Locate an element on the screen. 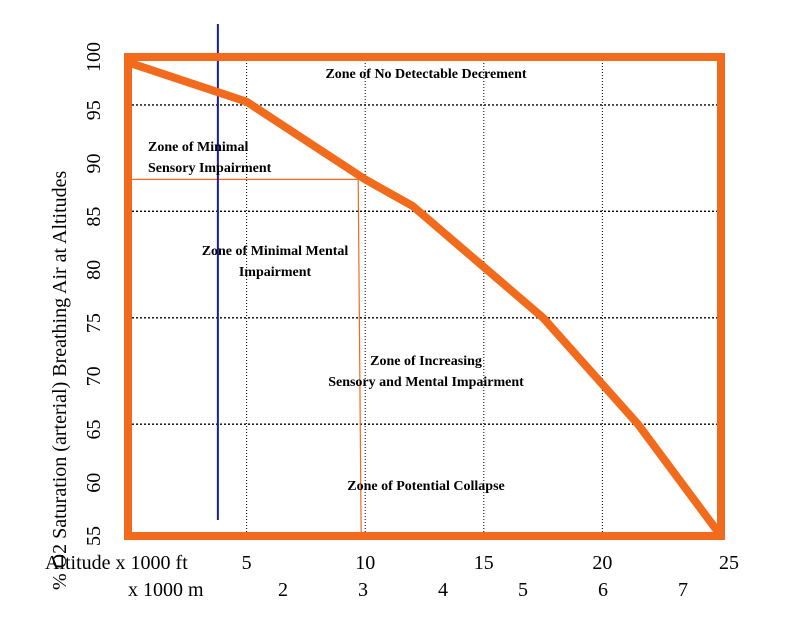 This screenshot has height=630, width=800. x-tick-labels: 5 10 15 20 25 2 3 4 5 6 7 is located at coordinates (490, 576).